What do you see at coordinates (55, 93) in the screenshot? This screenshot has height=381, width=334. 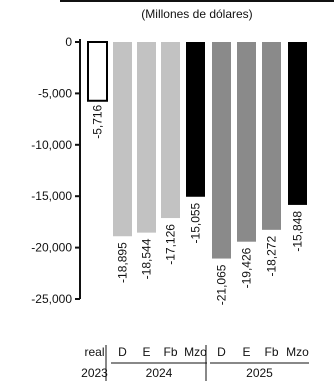 I see `y-tick-label: -5,000` at bounding box center [55, 93].